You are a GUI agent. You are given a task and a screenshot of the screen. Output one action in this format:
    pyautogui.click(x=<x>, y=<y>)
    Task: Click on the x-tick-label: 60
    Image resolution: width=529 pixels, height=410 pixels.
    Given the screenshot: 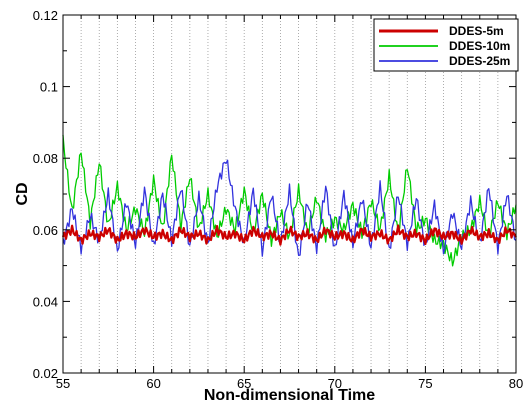 What is the action you would take?
    pyautogui.click(x=153, y=383)
    